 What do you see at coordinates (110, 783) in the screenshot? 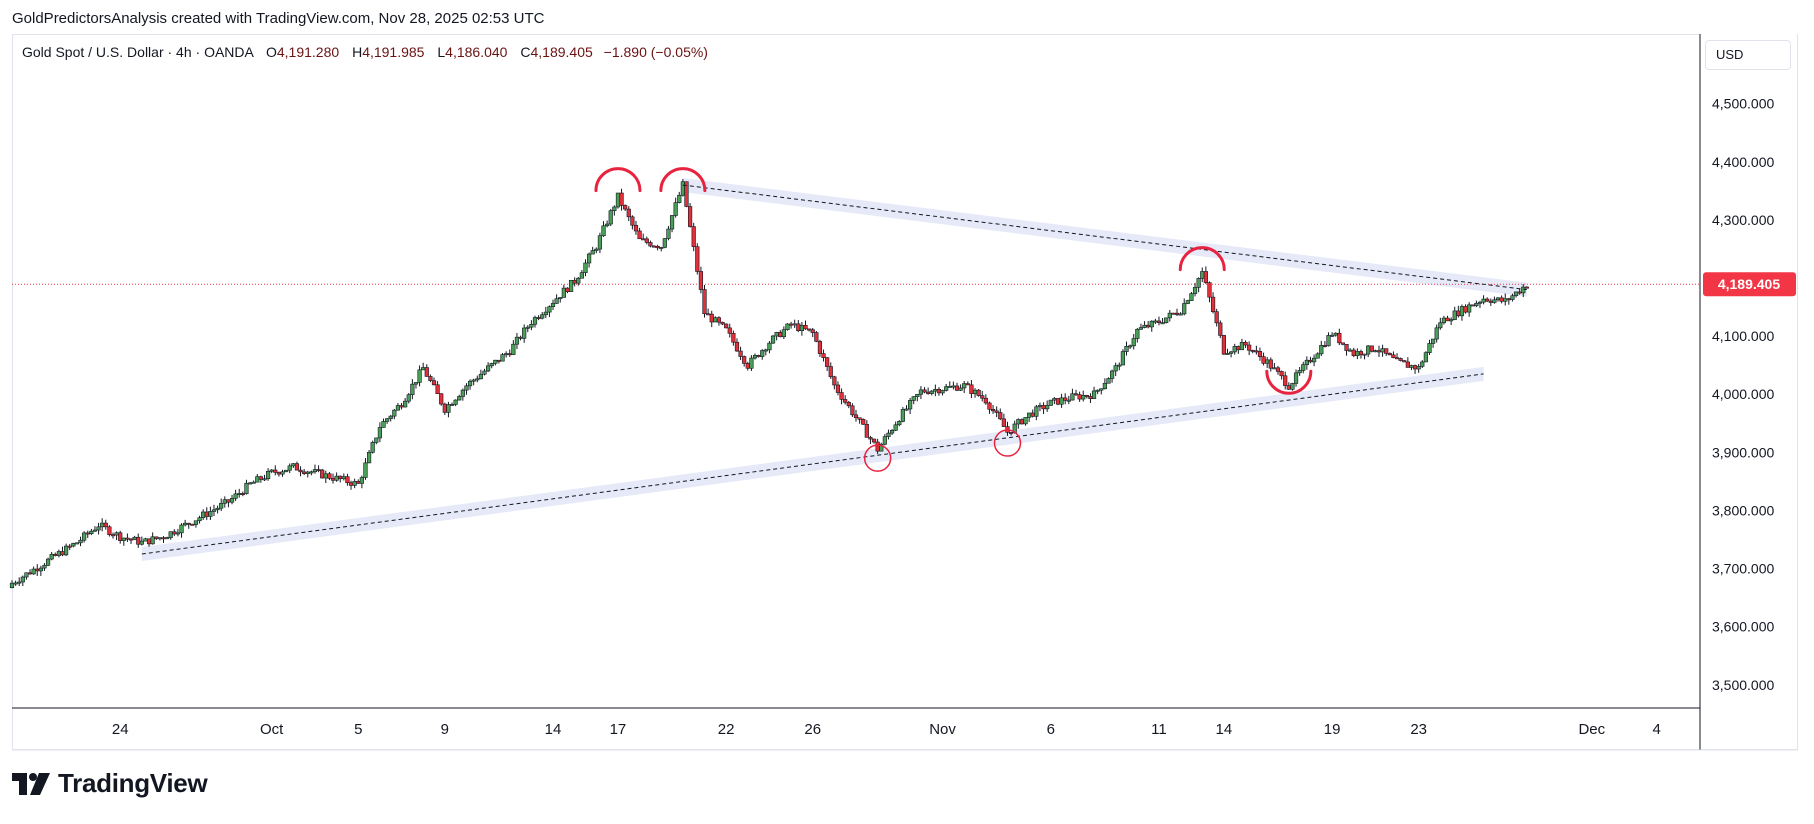
I see `tradingview-logo: TradingView` at bounding box center [110, 783].